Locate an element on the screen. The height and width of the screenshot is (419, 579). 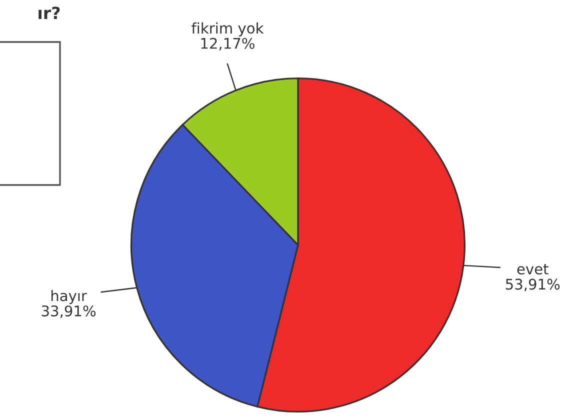
slice-label: evet is located at coordinates (532, 269).